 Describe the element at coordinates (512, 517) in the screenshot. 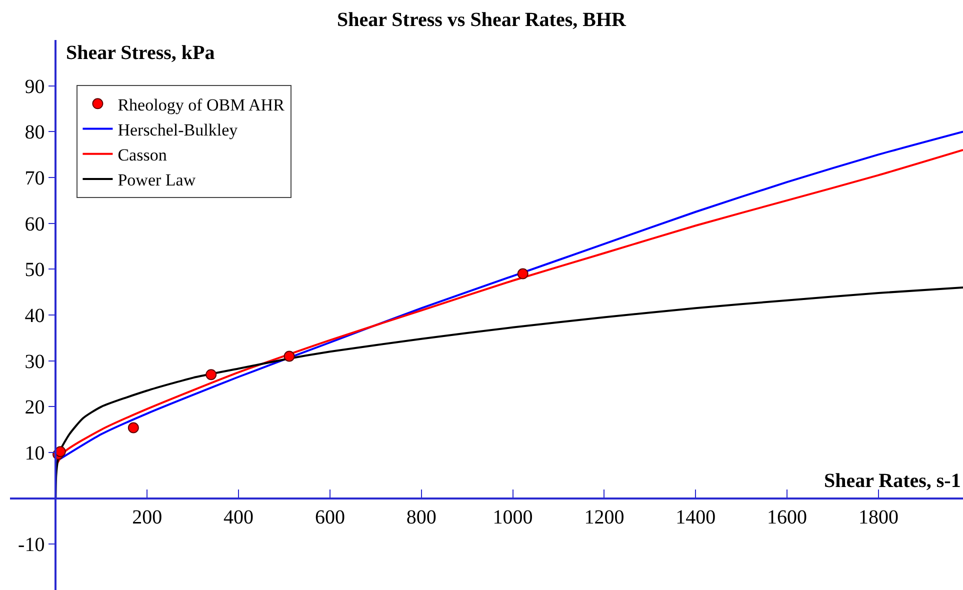

I see `x-tick-label: 1000` at that location.